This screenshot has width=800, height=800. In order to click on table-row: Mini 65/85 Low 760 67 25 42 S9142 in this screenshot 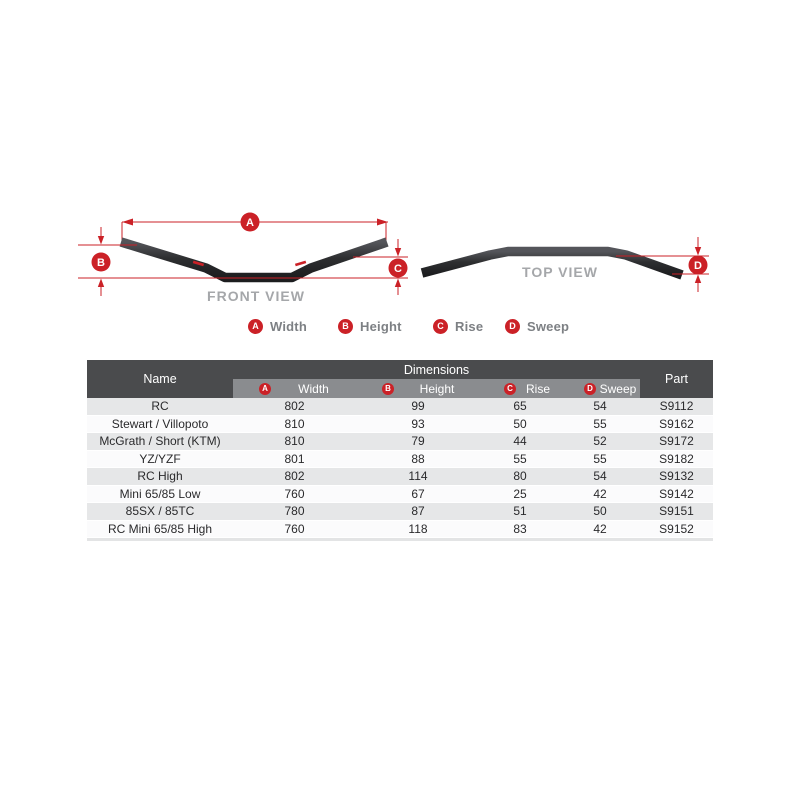, I will do `click(400, 494)`.